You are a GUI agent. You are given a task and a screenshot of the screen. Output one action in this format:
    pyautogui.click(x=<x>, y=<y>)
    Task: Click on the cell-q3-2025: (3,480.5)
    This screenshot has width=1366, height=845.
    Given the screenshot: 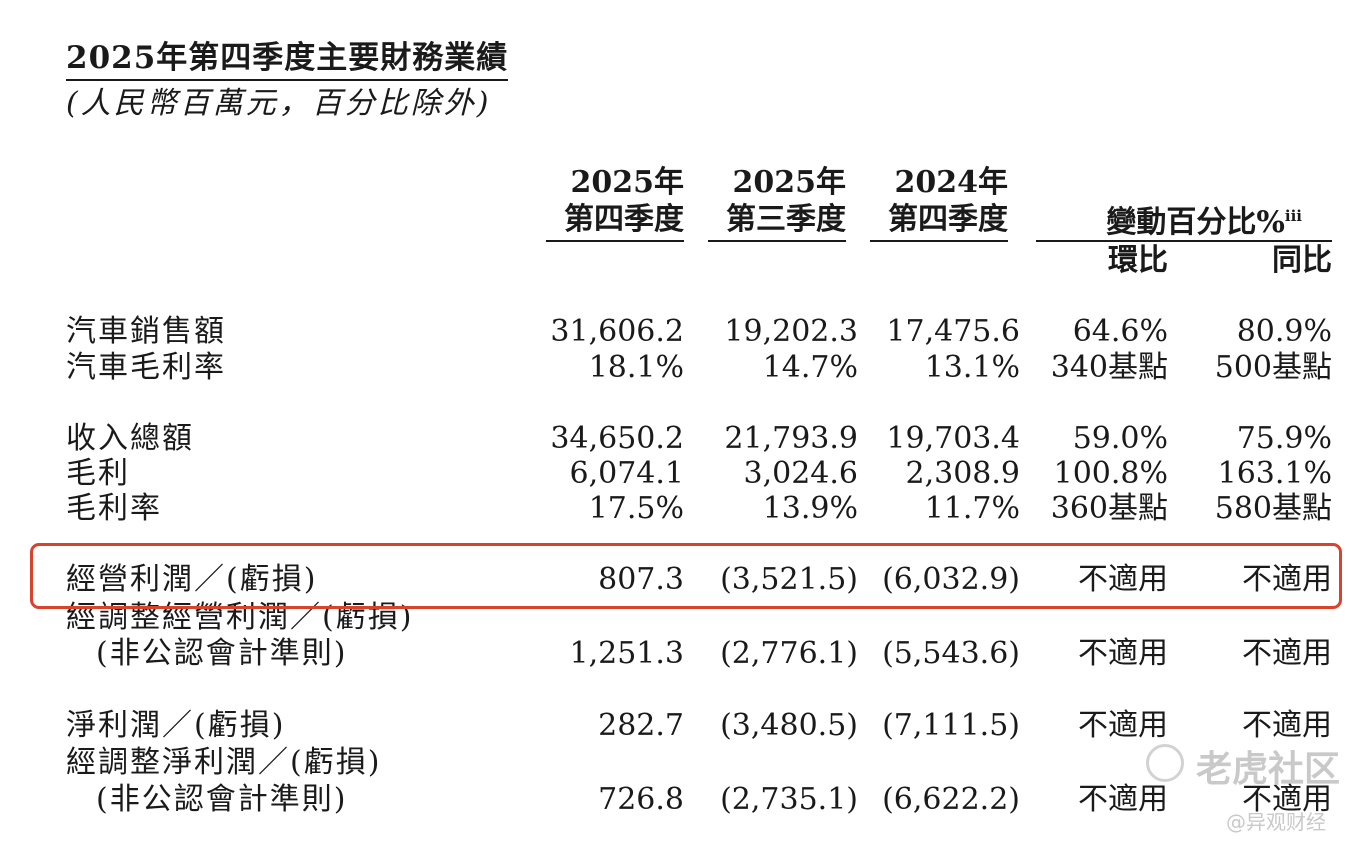 What is the action you would take?
    pyautogui.click(x=789, y=725)
    